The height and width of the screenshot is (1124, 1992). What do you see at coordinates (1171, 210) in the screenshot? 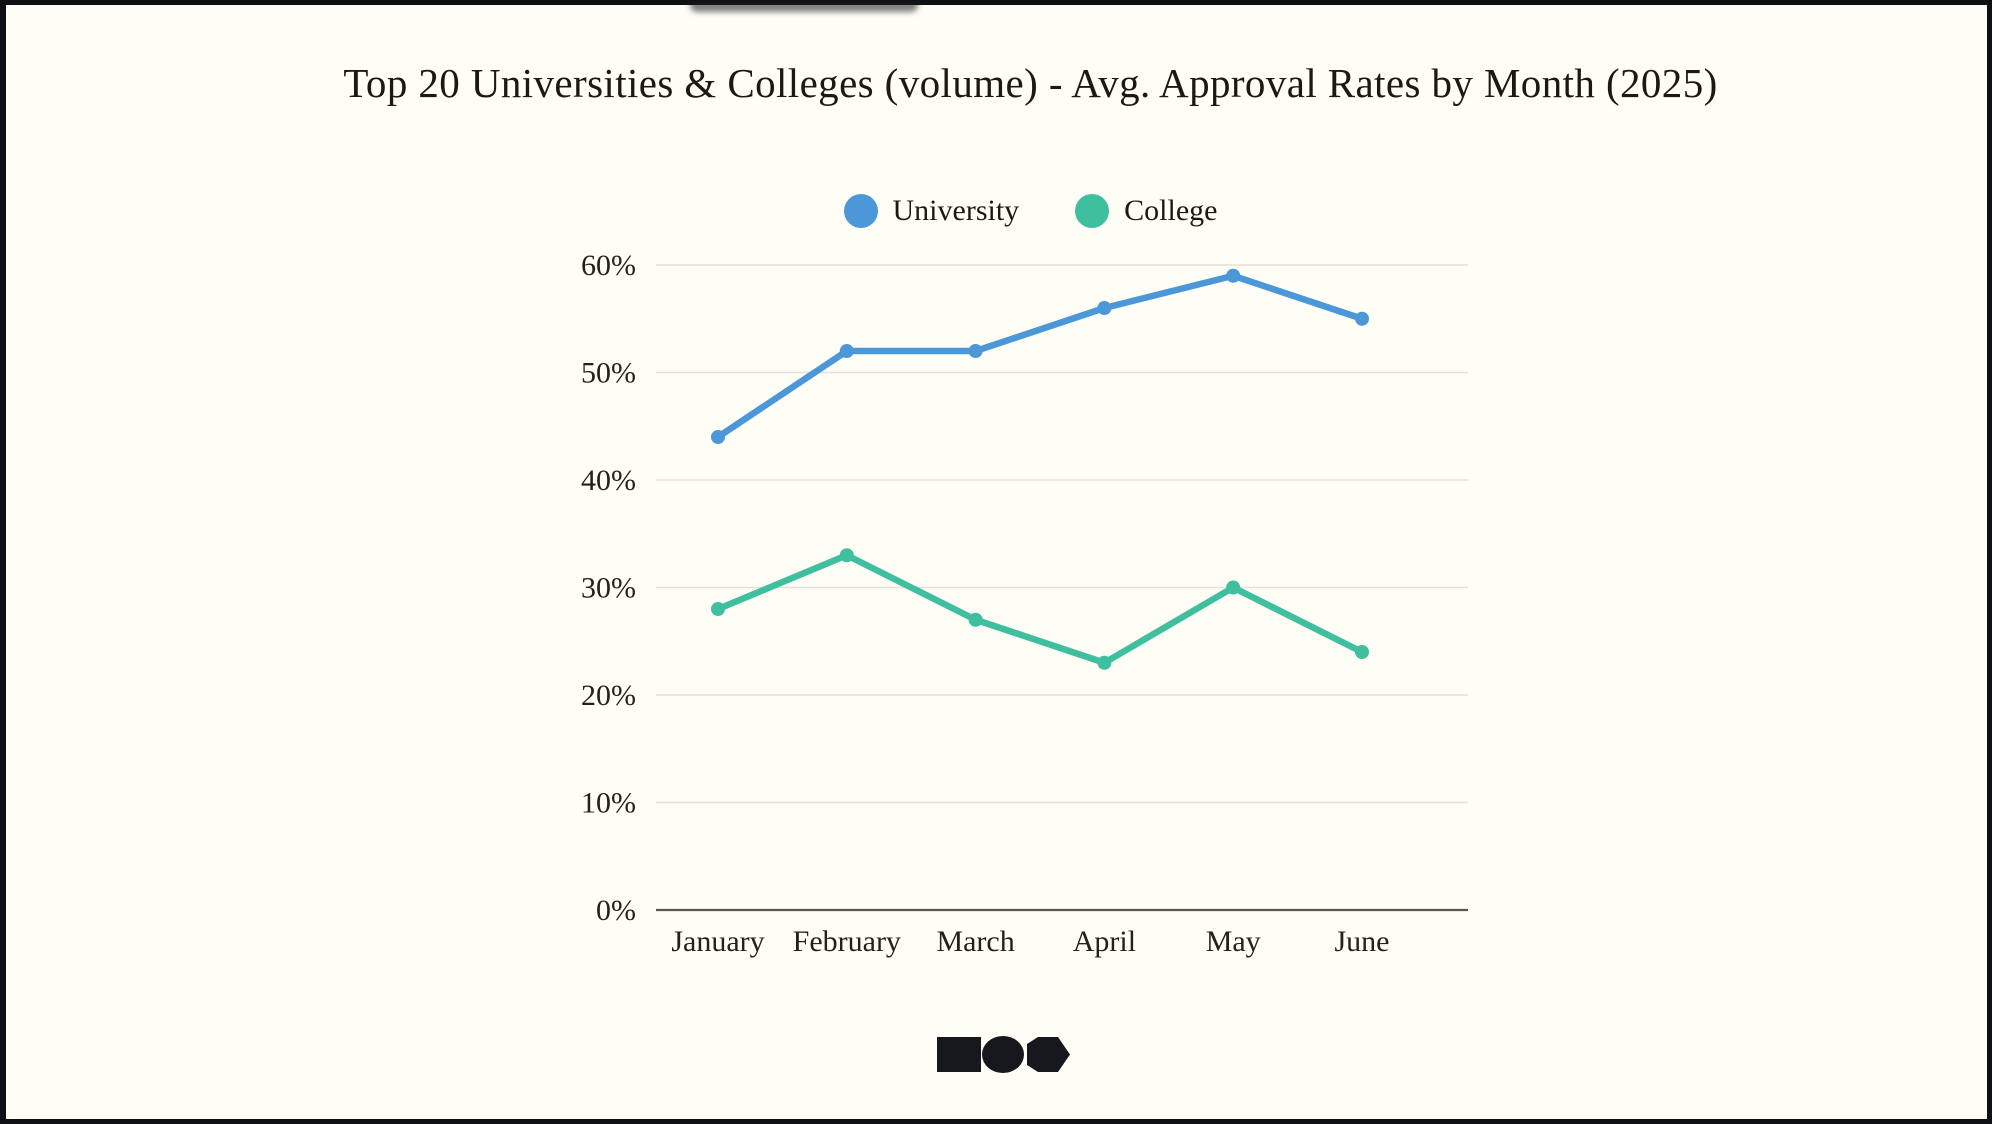
I see `legend-label-college: College` at bounding box center [1171, 210].